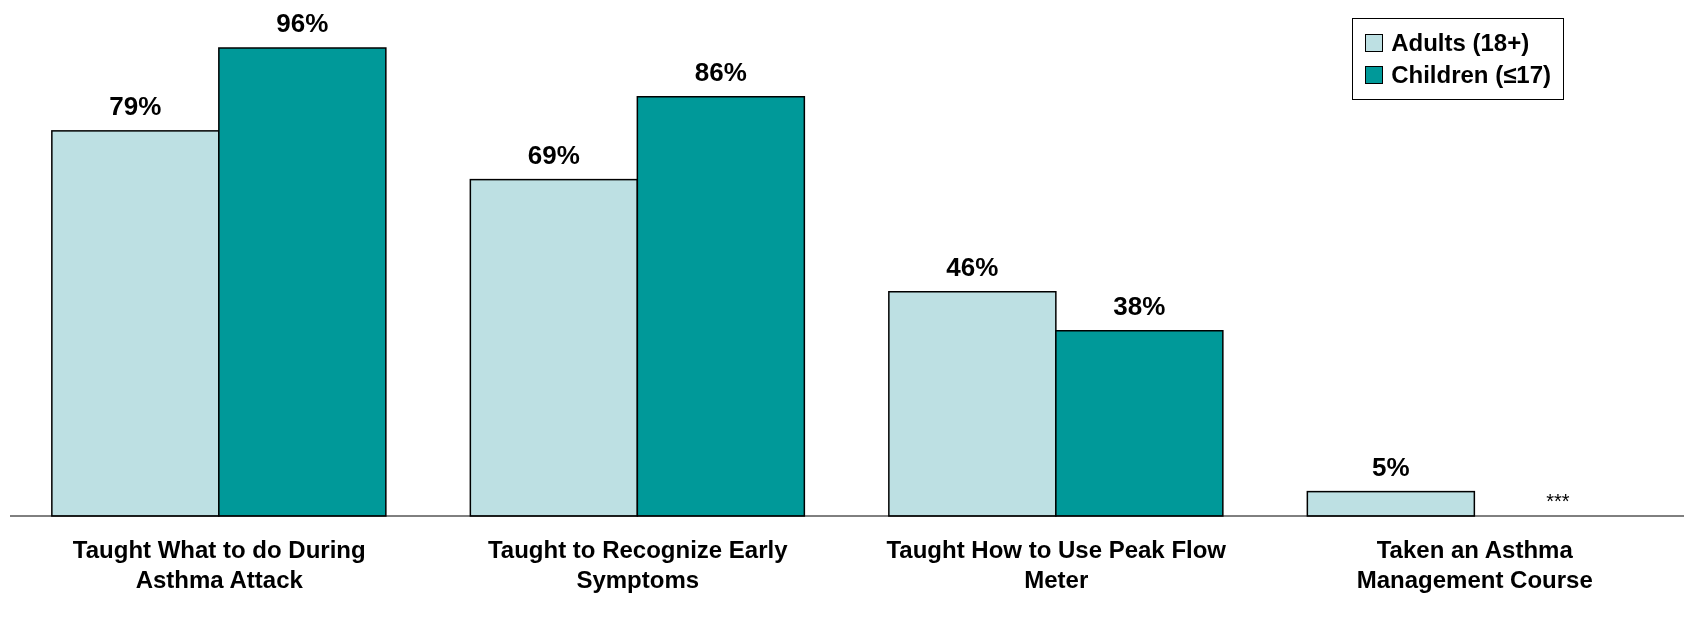 The width and height of the screenshot is (1702, 634). What do you see at coordinates (1139, 305) in the screenshot?
I see `data-label: 38%` at bounding box center [1139, 305].